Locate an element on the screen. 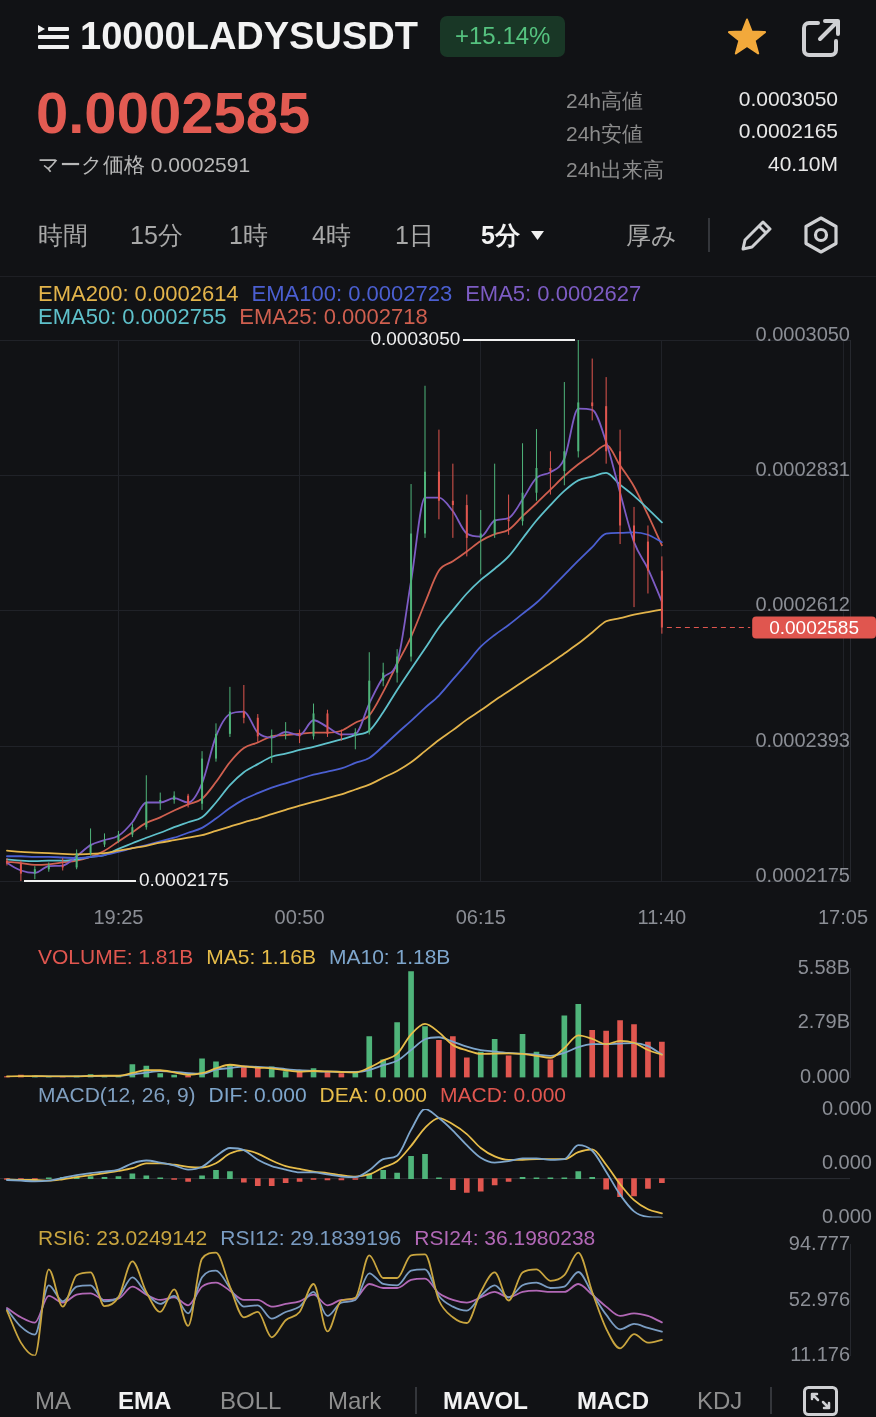 The image size is (876, 1417). text: BOLL is located at coordinates (251, 1401).